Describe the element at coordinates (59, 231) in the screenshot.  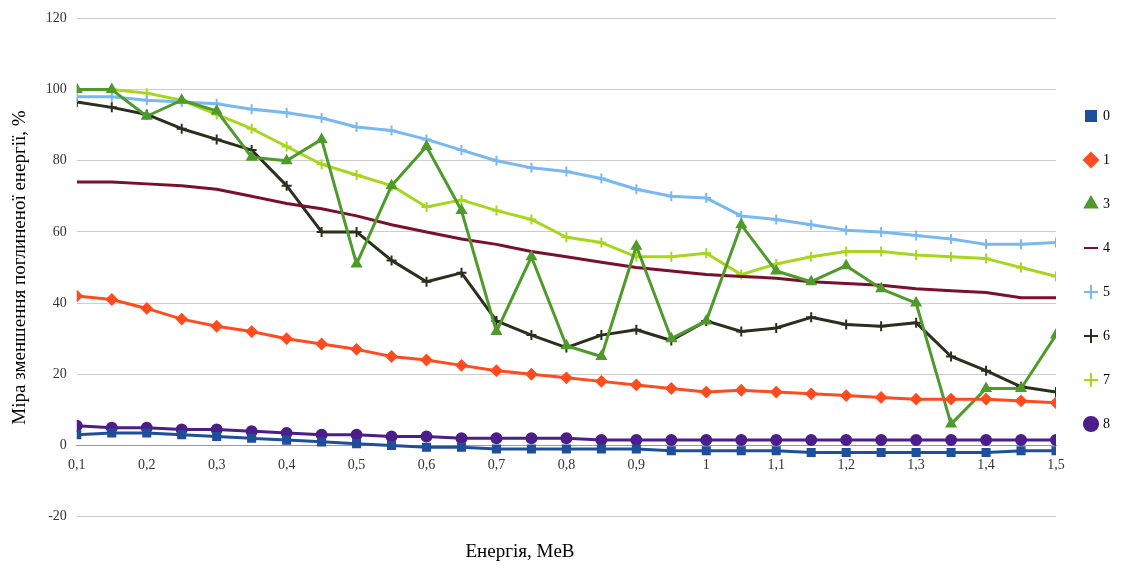
I see `y-tick-label: 60` at that location.